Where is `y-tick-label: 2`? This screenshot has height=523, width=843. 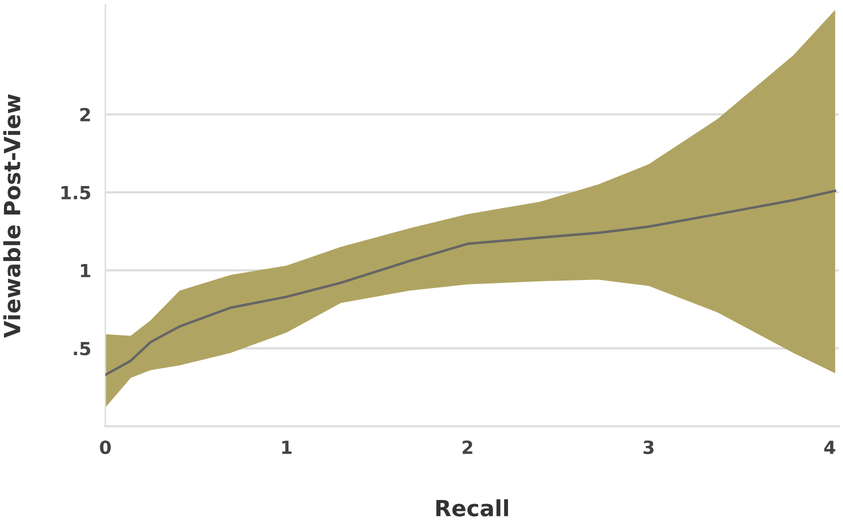 y-tick-label: 2 is located at coordinates (85, 115).